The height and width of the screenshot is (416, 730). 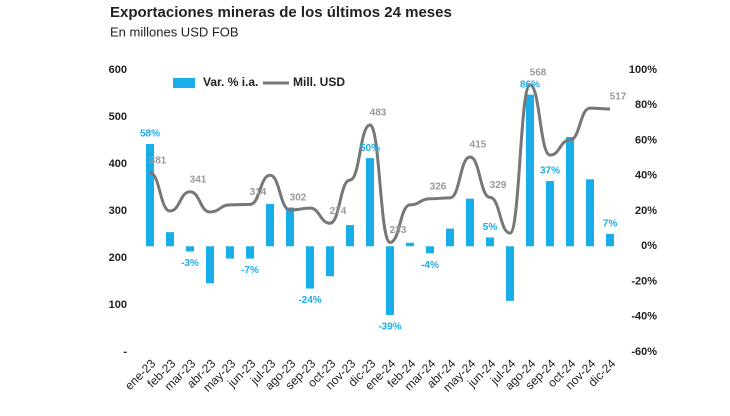 I want to click on bar-label: -3%, so click(x=190, y=263).